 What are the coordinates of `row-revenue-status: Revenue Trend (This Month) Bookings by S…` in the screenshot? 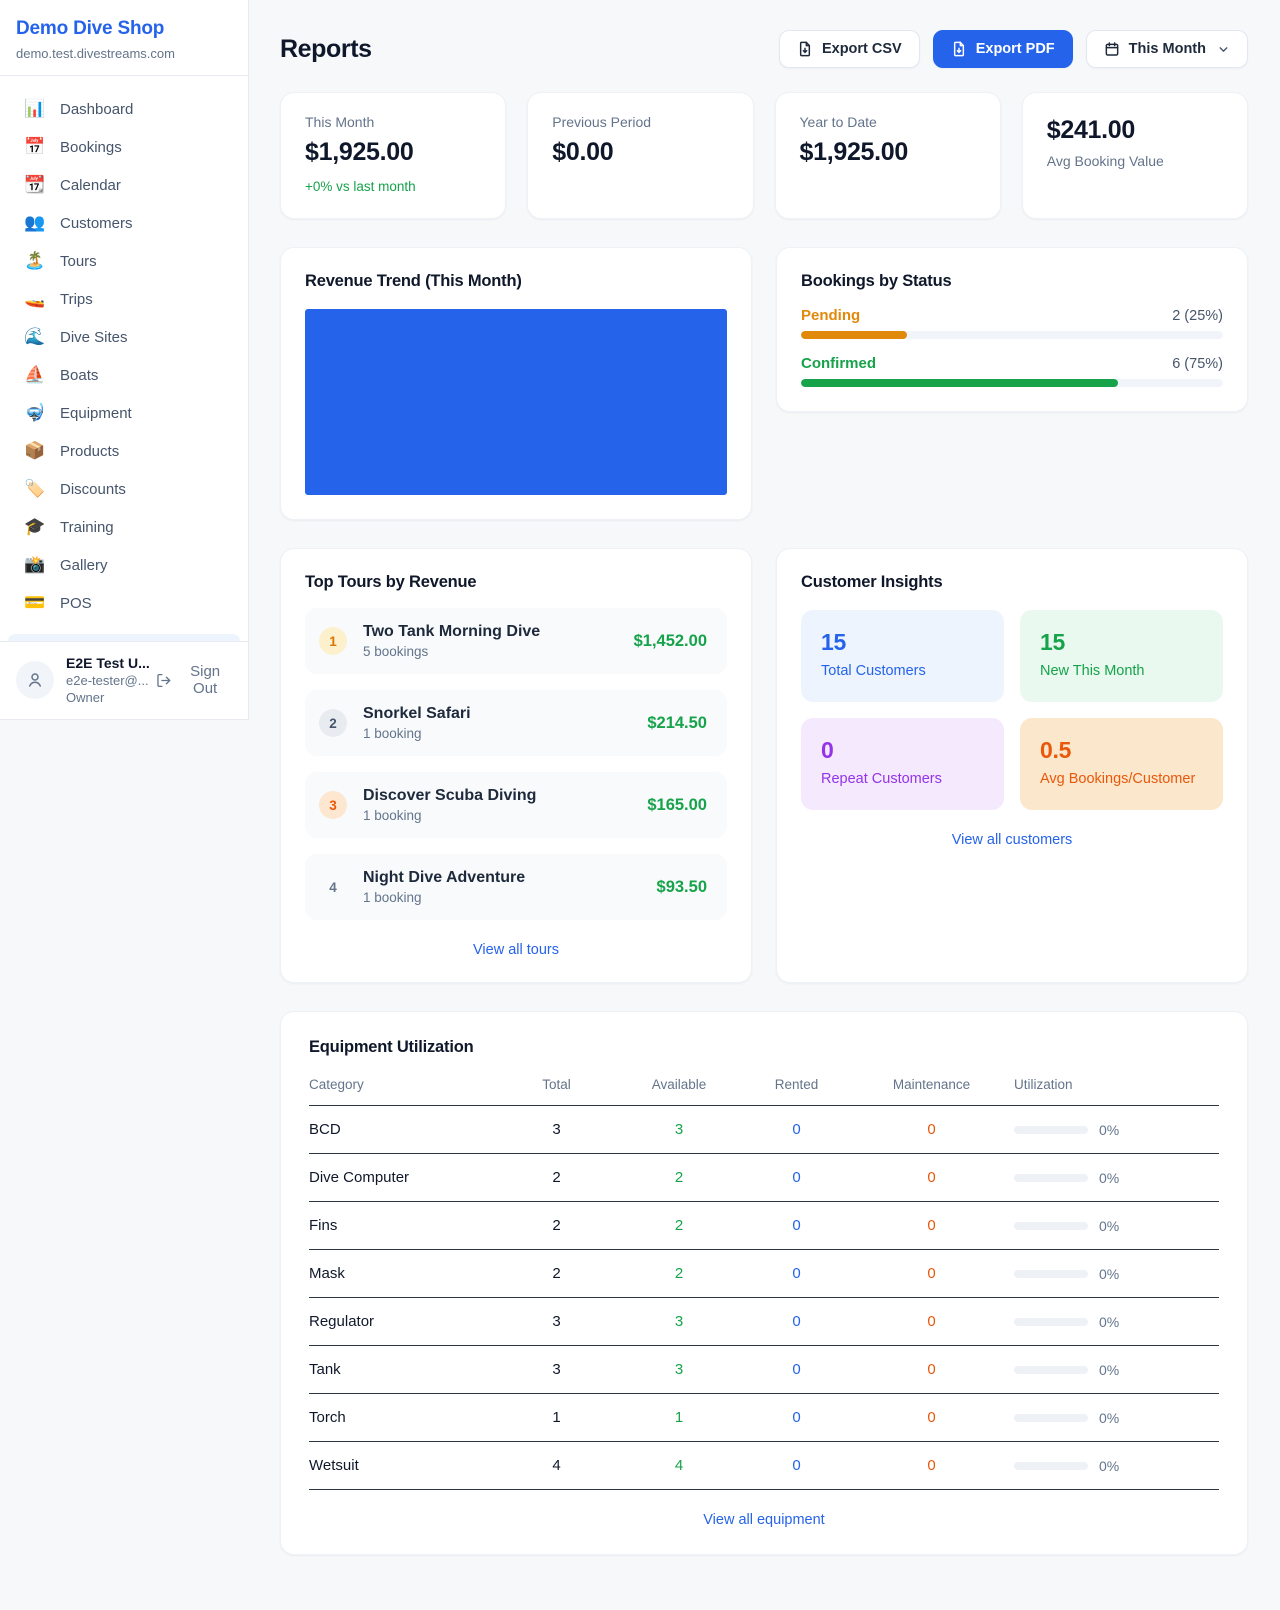 It's located at (764, 383).